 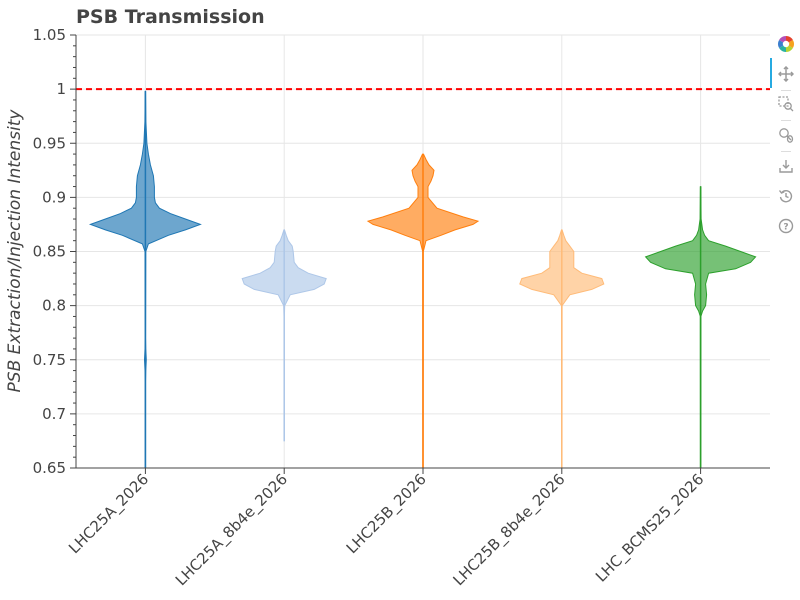 What do you see at coordinates (771, 73) in the screenshot?
I see `active-tool-indicator` at bounding box center [771, 73].